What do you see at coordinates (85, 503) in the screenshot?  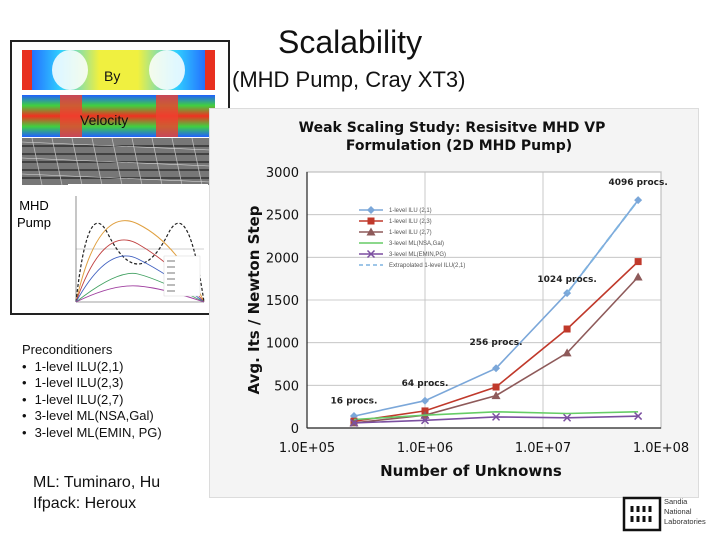 I see `credit-ifpack: Ifpack: Heroux` at bounding box center [85, 503].